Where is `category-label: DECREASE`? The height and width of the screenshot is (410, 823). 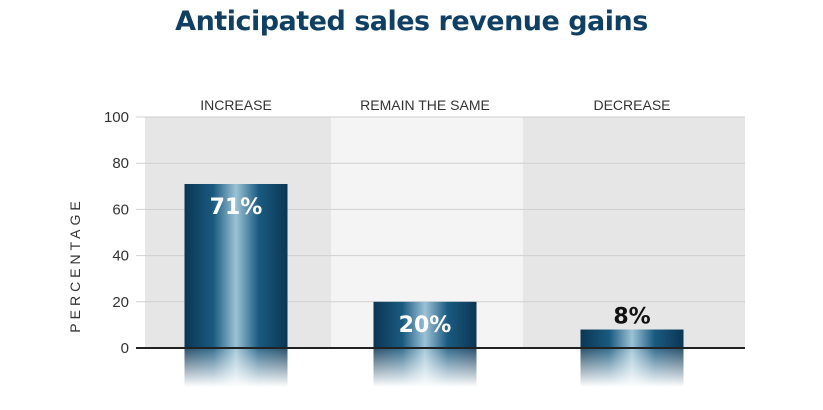 category-label: DECREASE is located at coordinates (631, 105).